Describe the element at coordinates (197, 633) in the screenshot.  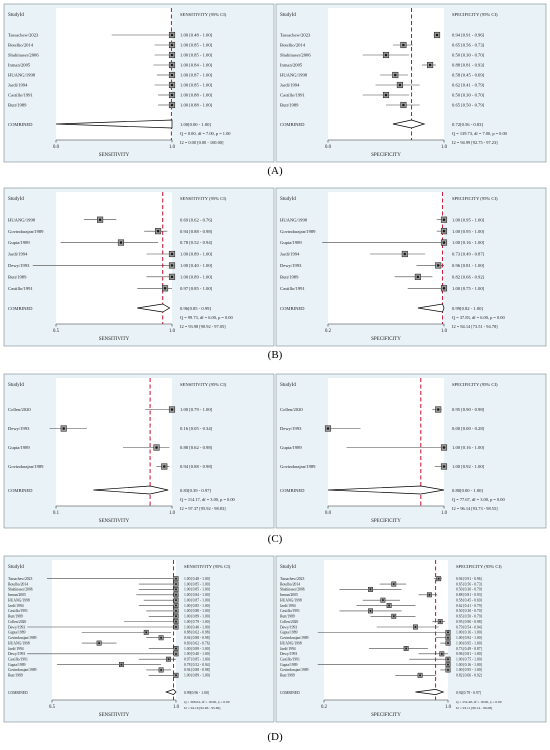
I see `study-ci-text: 0.88 [0.62 - 0.98]` at that location.